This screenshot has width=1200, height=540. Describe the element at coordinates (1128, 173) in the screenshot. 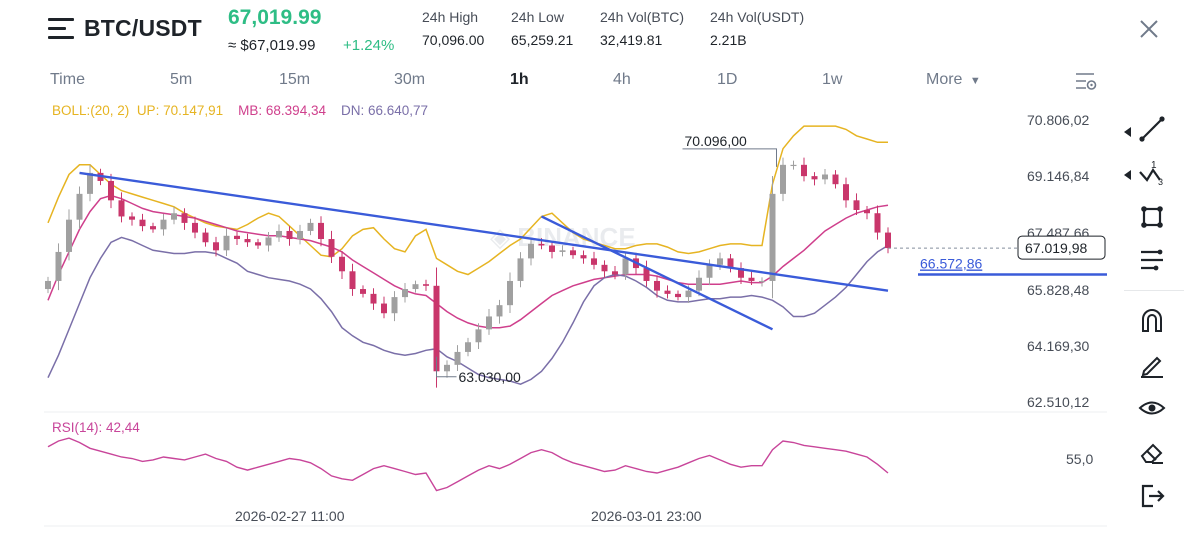

I see `caret-left-icon` at that location.